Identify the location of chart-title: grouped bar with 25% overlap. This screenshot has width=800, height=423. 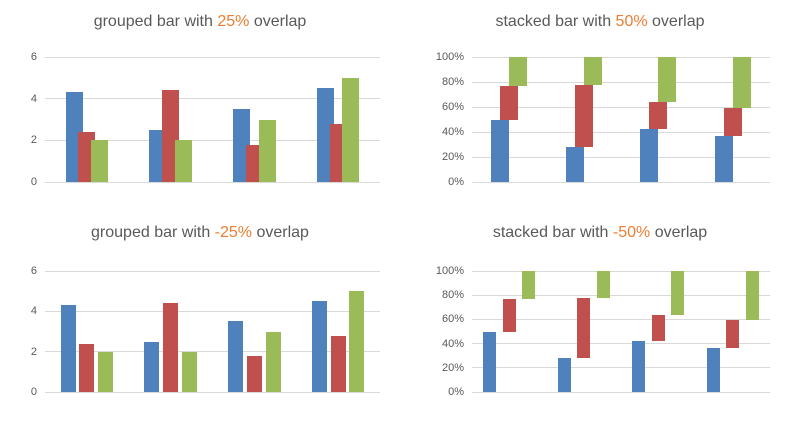
(200, 22).